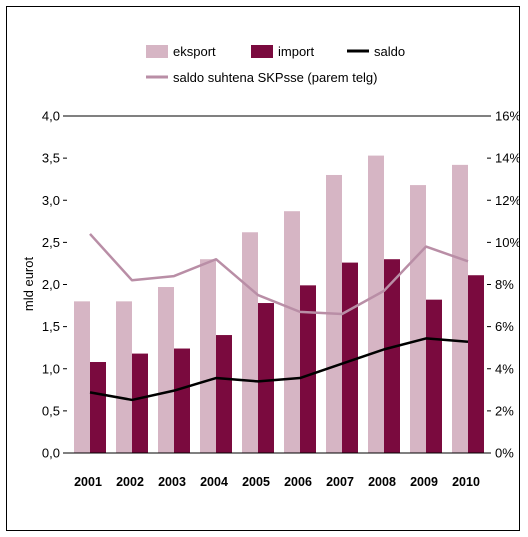 This screenshot has height=537, width=528. Describe the element at coordinates (298, 482) in the screenshot. I see `x-tick-label: 2006` at that location.